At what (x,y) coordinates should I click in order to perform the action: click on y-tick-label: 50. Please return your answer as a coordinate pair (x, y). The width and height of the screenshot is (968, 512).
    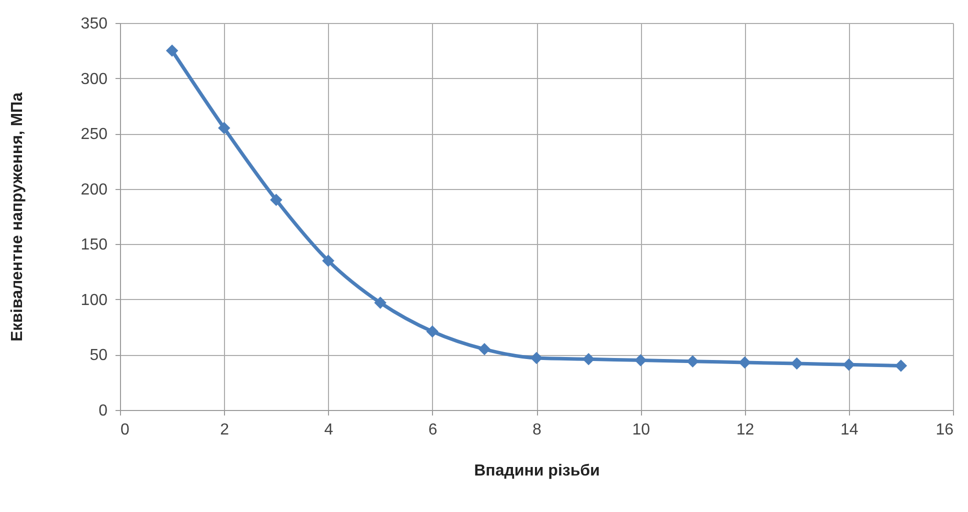
    Looking at the image, I should click on (99, 355).